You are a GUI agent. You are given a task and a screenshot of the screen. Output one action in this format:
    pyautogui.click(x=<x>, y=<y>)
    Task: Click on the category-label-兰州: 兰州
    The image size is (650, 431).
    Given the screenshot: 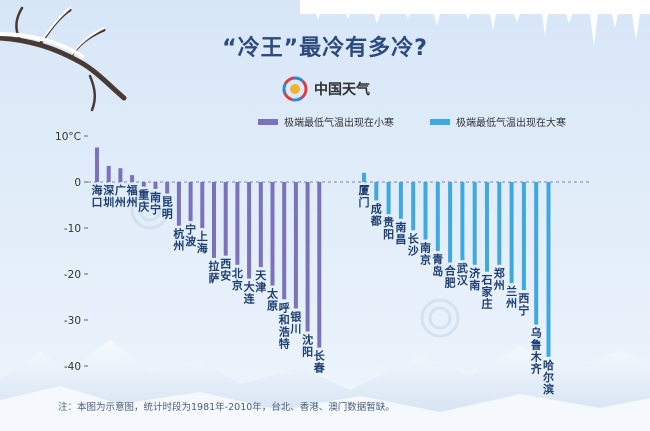 What is the action you would take?
    pyautogui.click(x=511, y=297)
    